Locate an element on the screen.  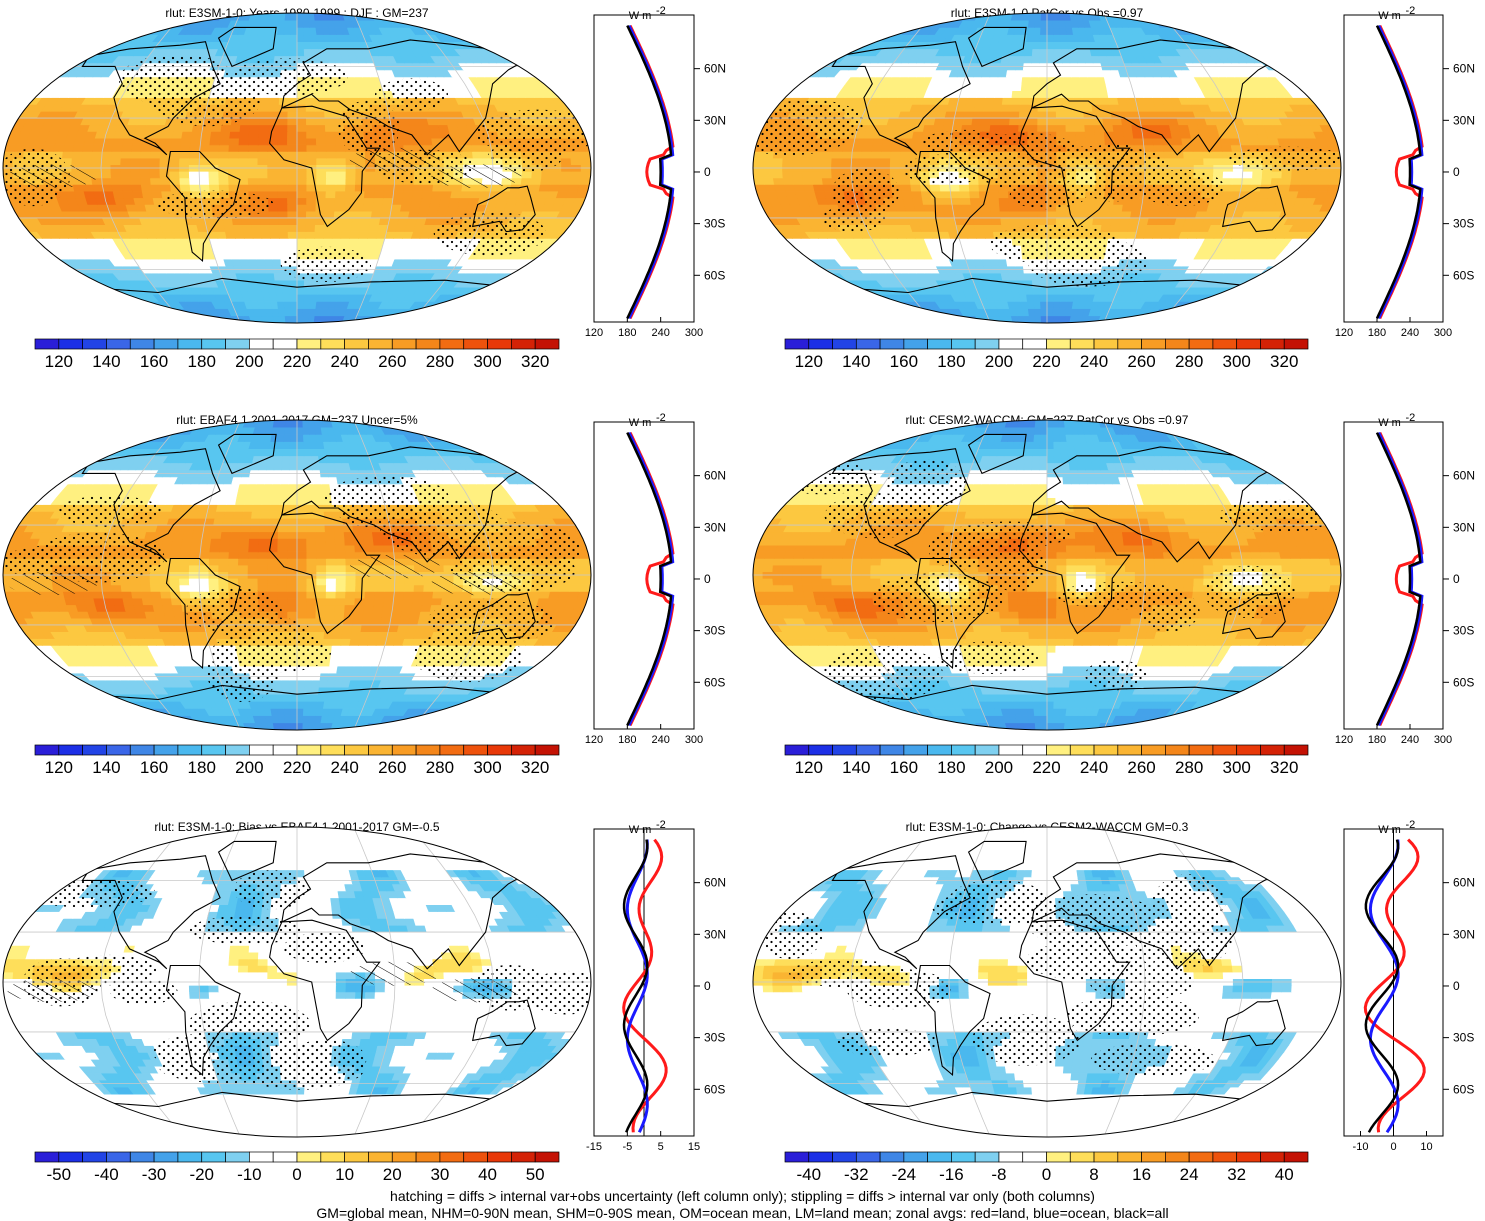
colorbar-label: 24 is located at coordinates (1189, 1174).